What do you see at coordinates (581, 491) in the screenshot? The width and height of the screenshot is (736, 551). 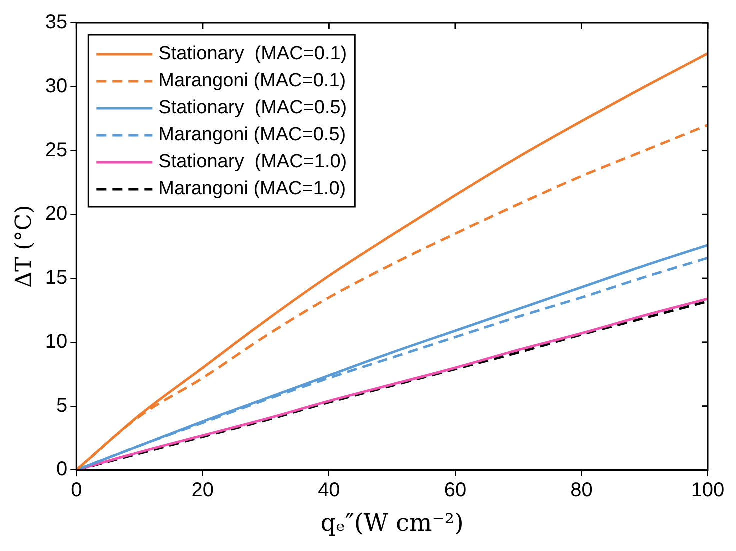 I see `x-tick-label: 80` at bounding box center [581, 491].